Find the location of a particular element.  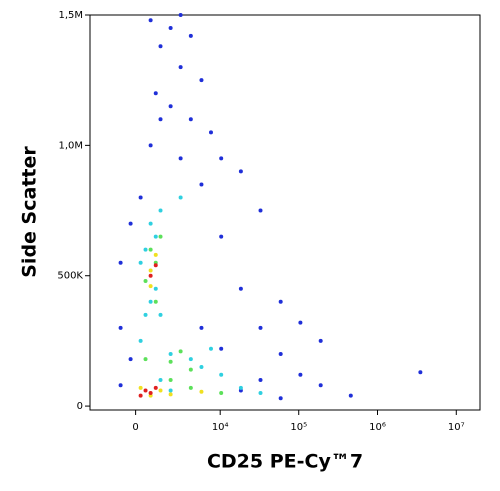

x-tick-label: 10⁵ is located at coordinates (298, 427).